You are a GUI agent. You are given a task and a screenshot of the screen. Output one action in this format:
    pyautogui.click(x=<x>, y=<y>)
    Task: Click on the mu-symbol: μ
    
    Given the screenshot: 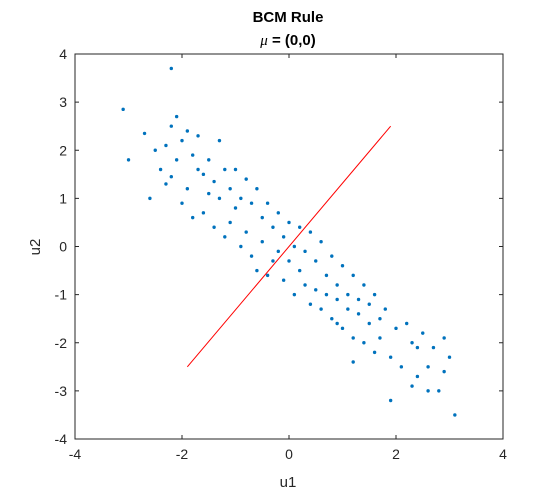 What is the action you would take?
    pyautogui.click(x=263, y=41)
    